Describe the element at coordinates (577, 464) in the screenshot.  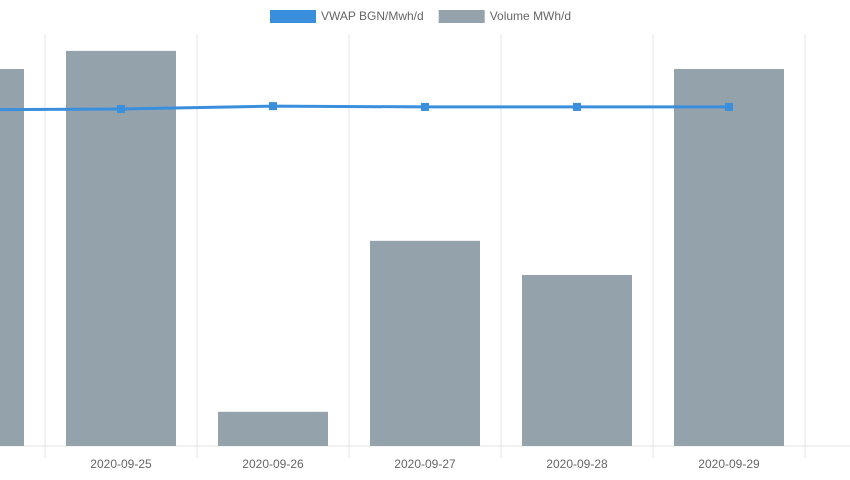
I see `x-tick-label: 2020-09-28` at that location.